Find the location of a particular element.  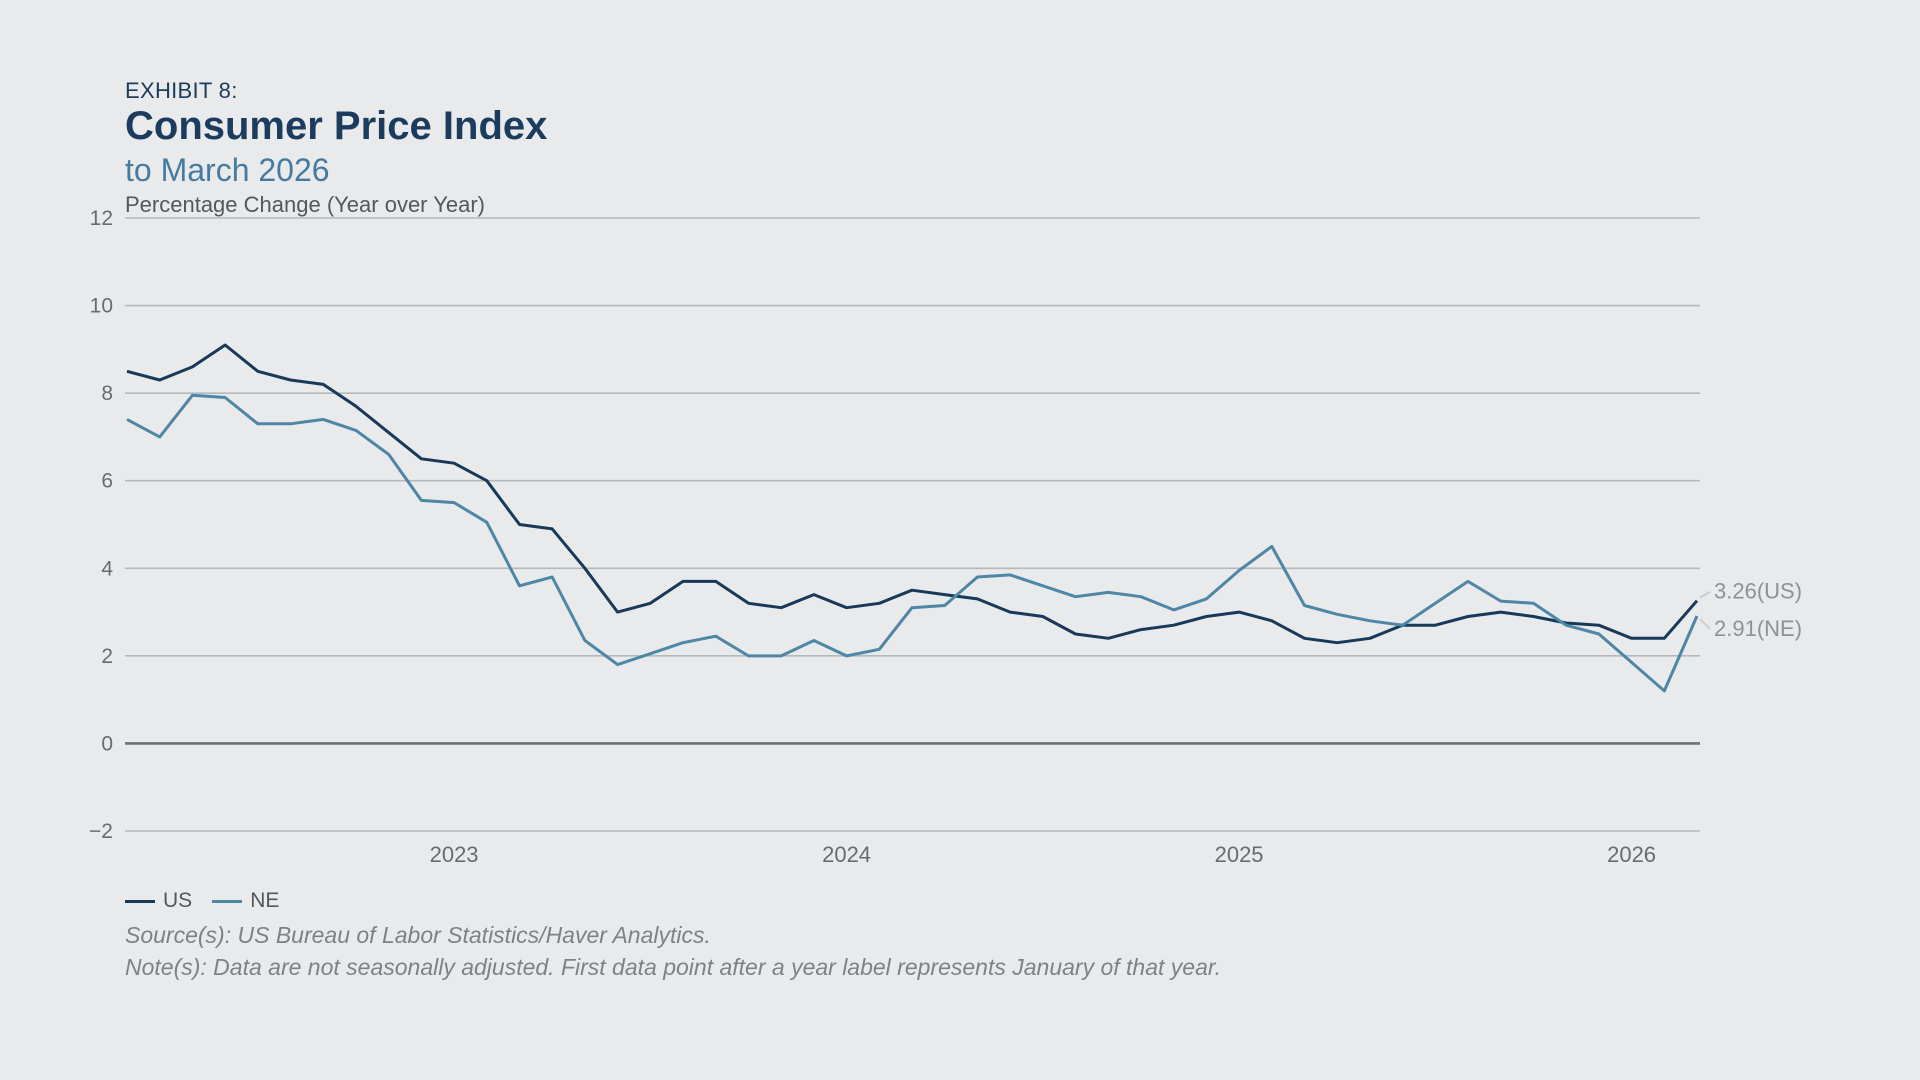

y-axis-caption: Percentage Change (Year over Year) is located at coordinates (305, 204).